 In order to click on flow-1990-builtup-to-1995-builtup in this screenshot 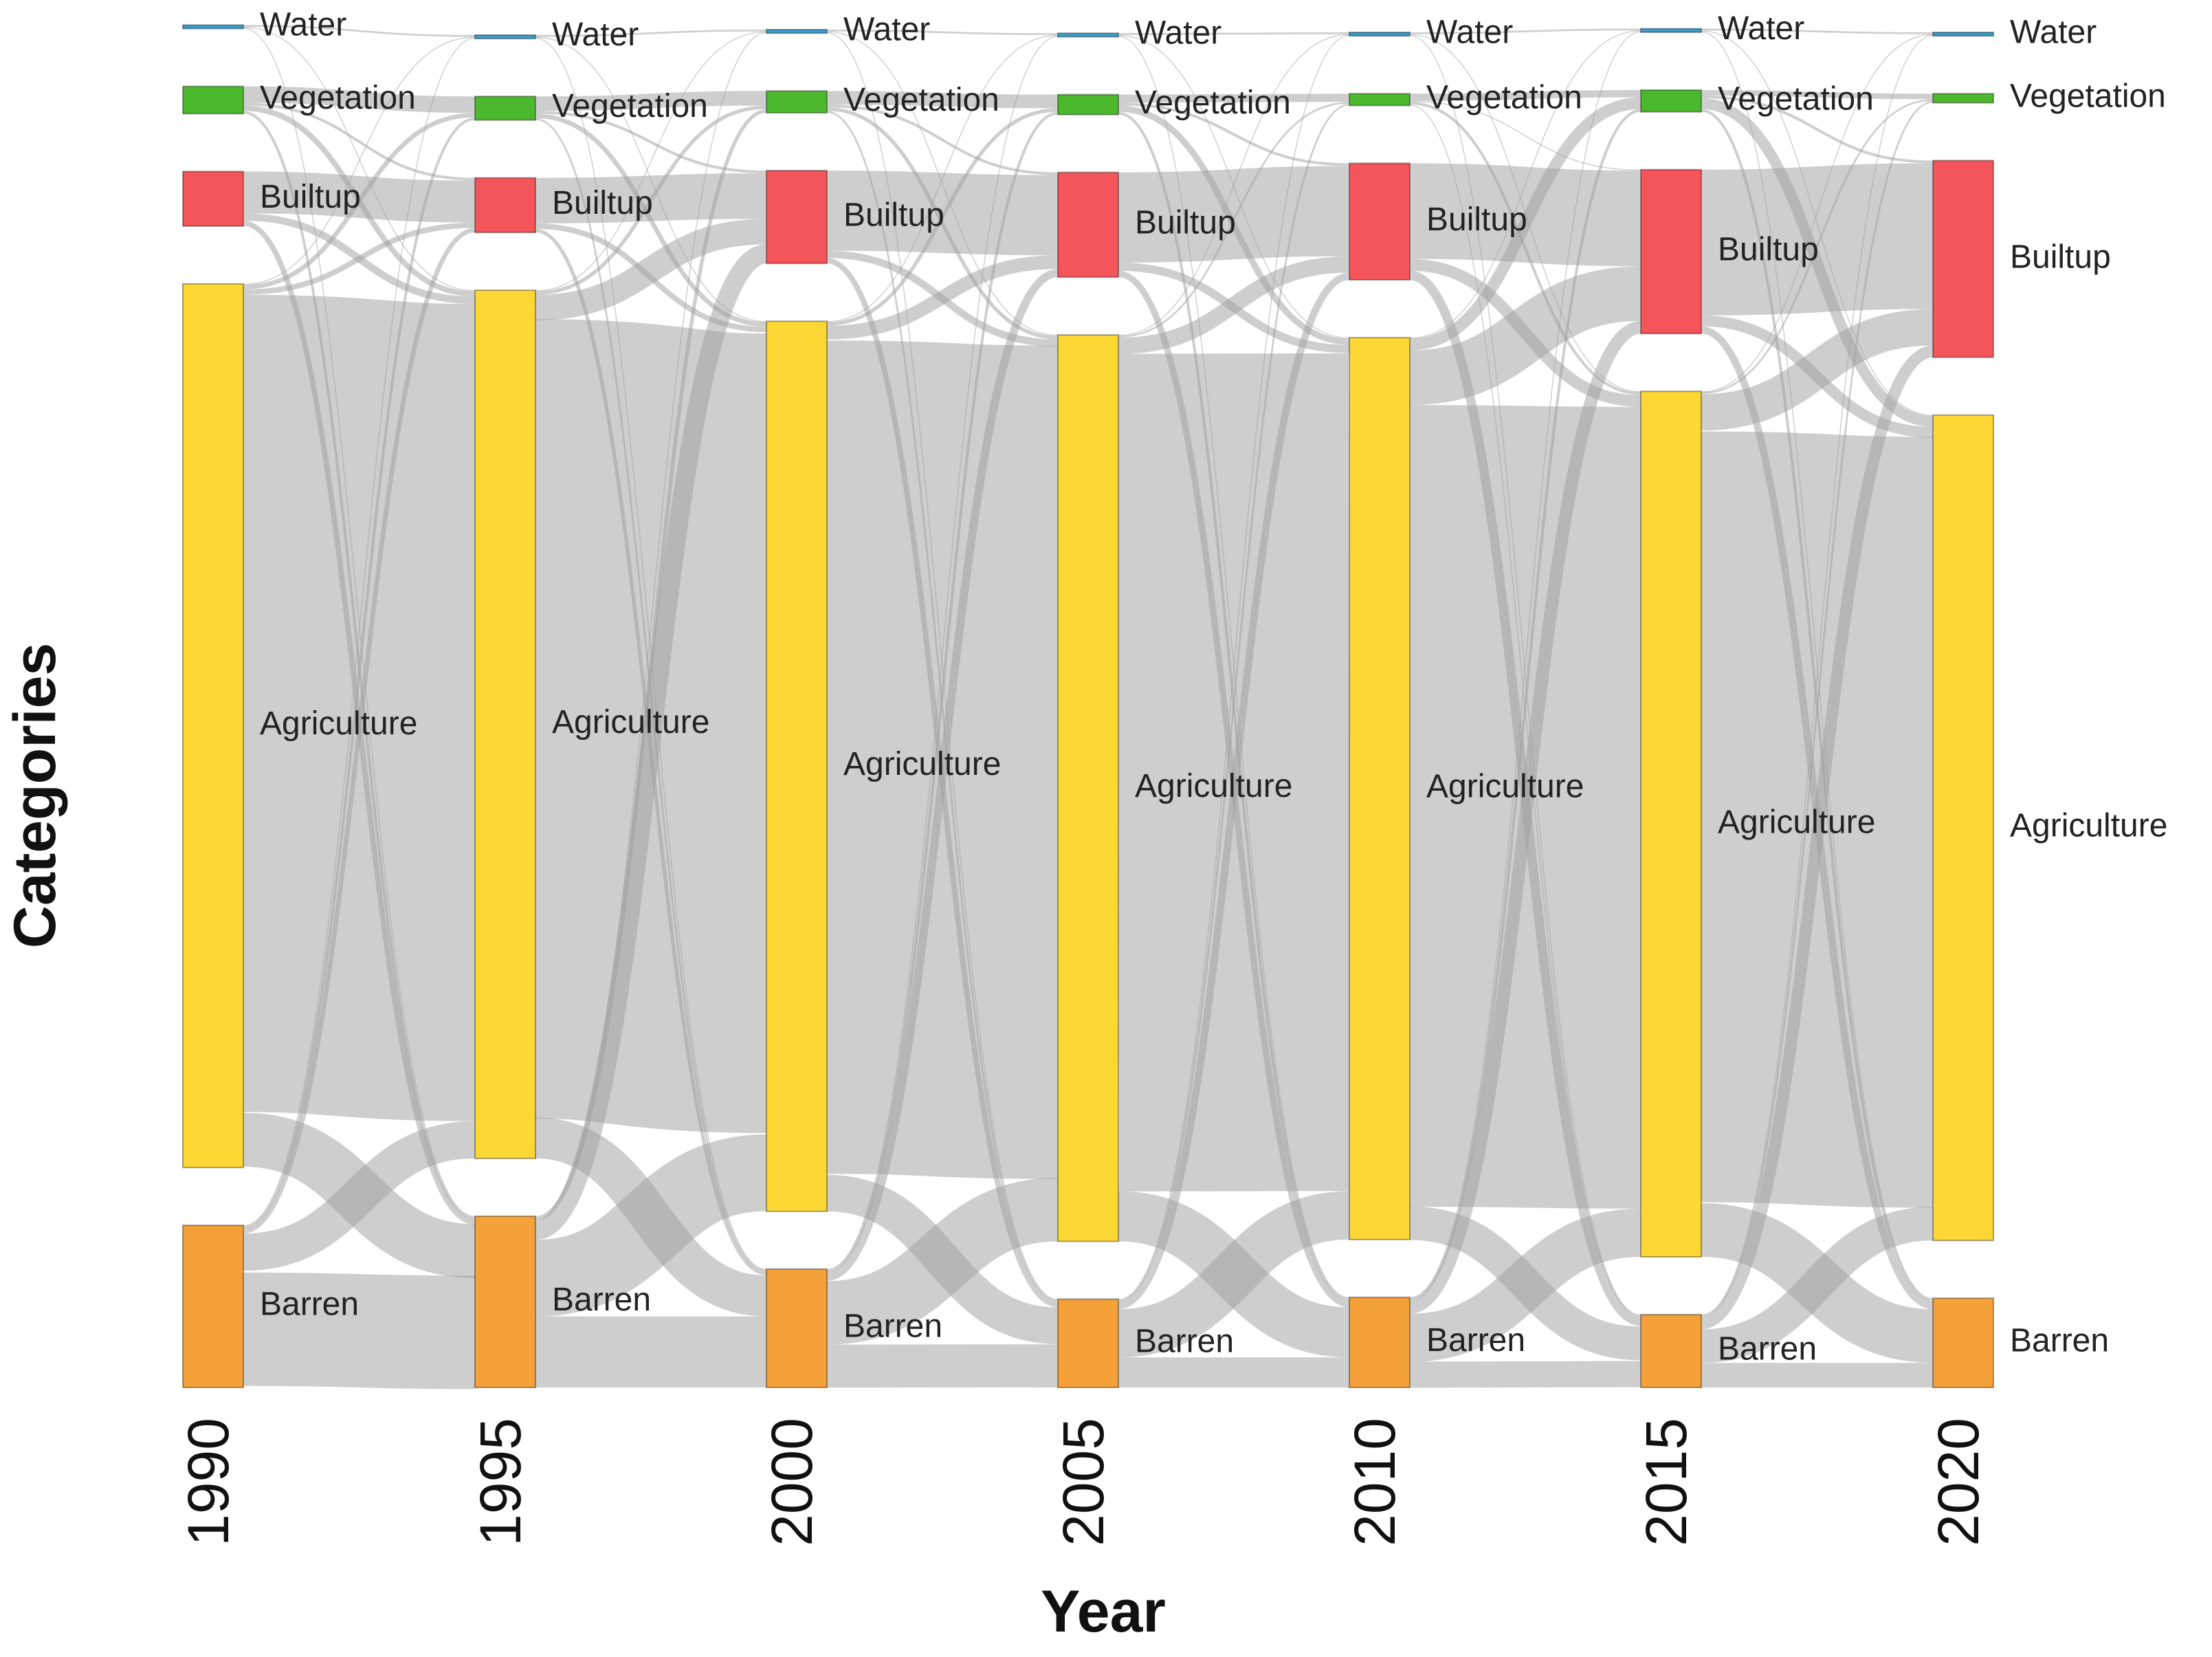, I will do `click(359, 197)`.